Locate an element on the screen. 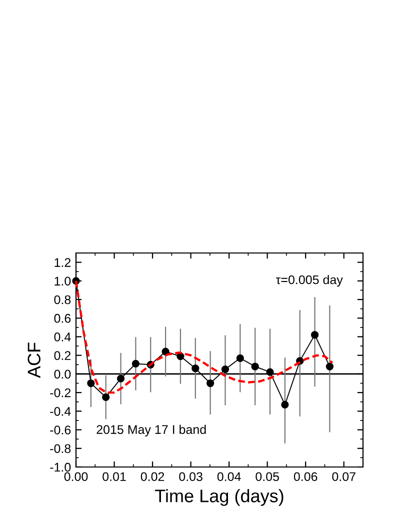 The width and height of the screenshot is (399, 516). annotation: 2015 May 17 I band is located at coordinates (151, 430).